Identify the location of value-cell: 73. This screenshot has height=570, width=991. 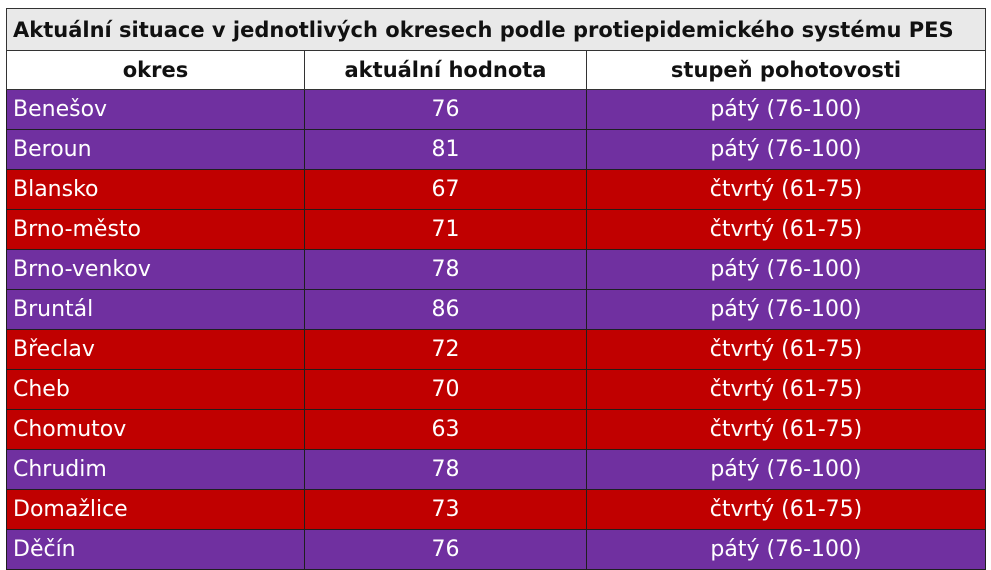
(445, 509).